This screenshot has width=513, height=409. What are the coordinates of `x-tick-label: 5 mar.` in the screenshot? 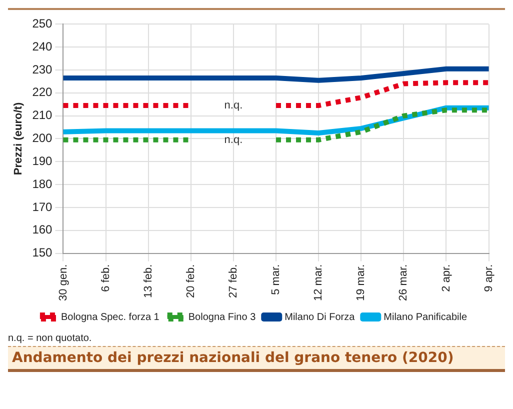 It's located at (276, 279).